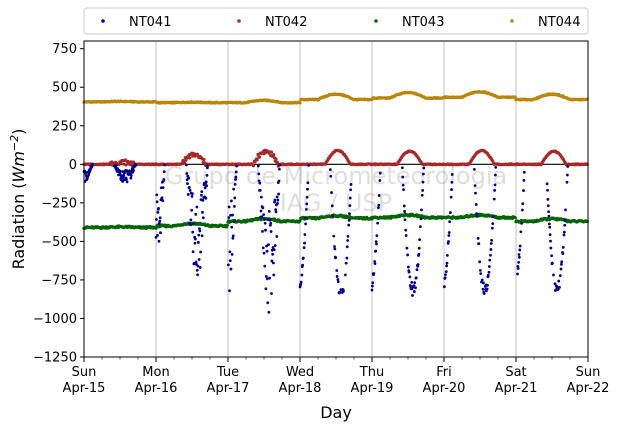 This screenshot has height=431, width=621. Describe the element at coordinates (588, 388) in the screenshot. I see `x-tick-date: Apr-22` at that location.